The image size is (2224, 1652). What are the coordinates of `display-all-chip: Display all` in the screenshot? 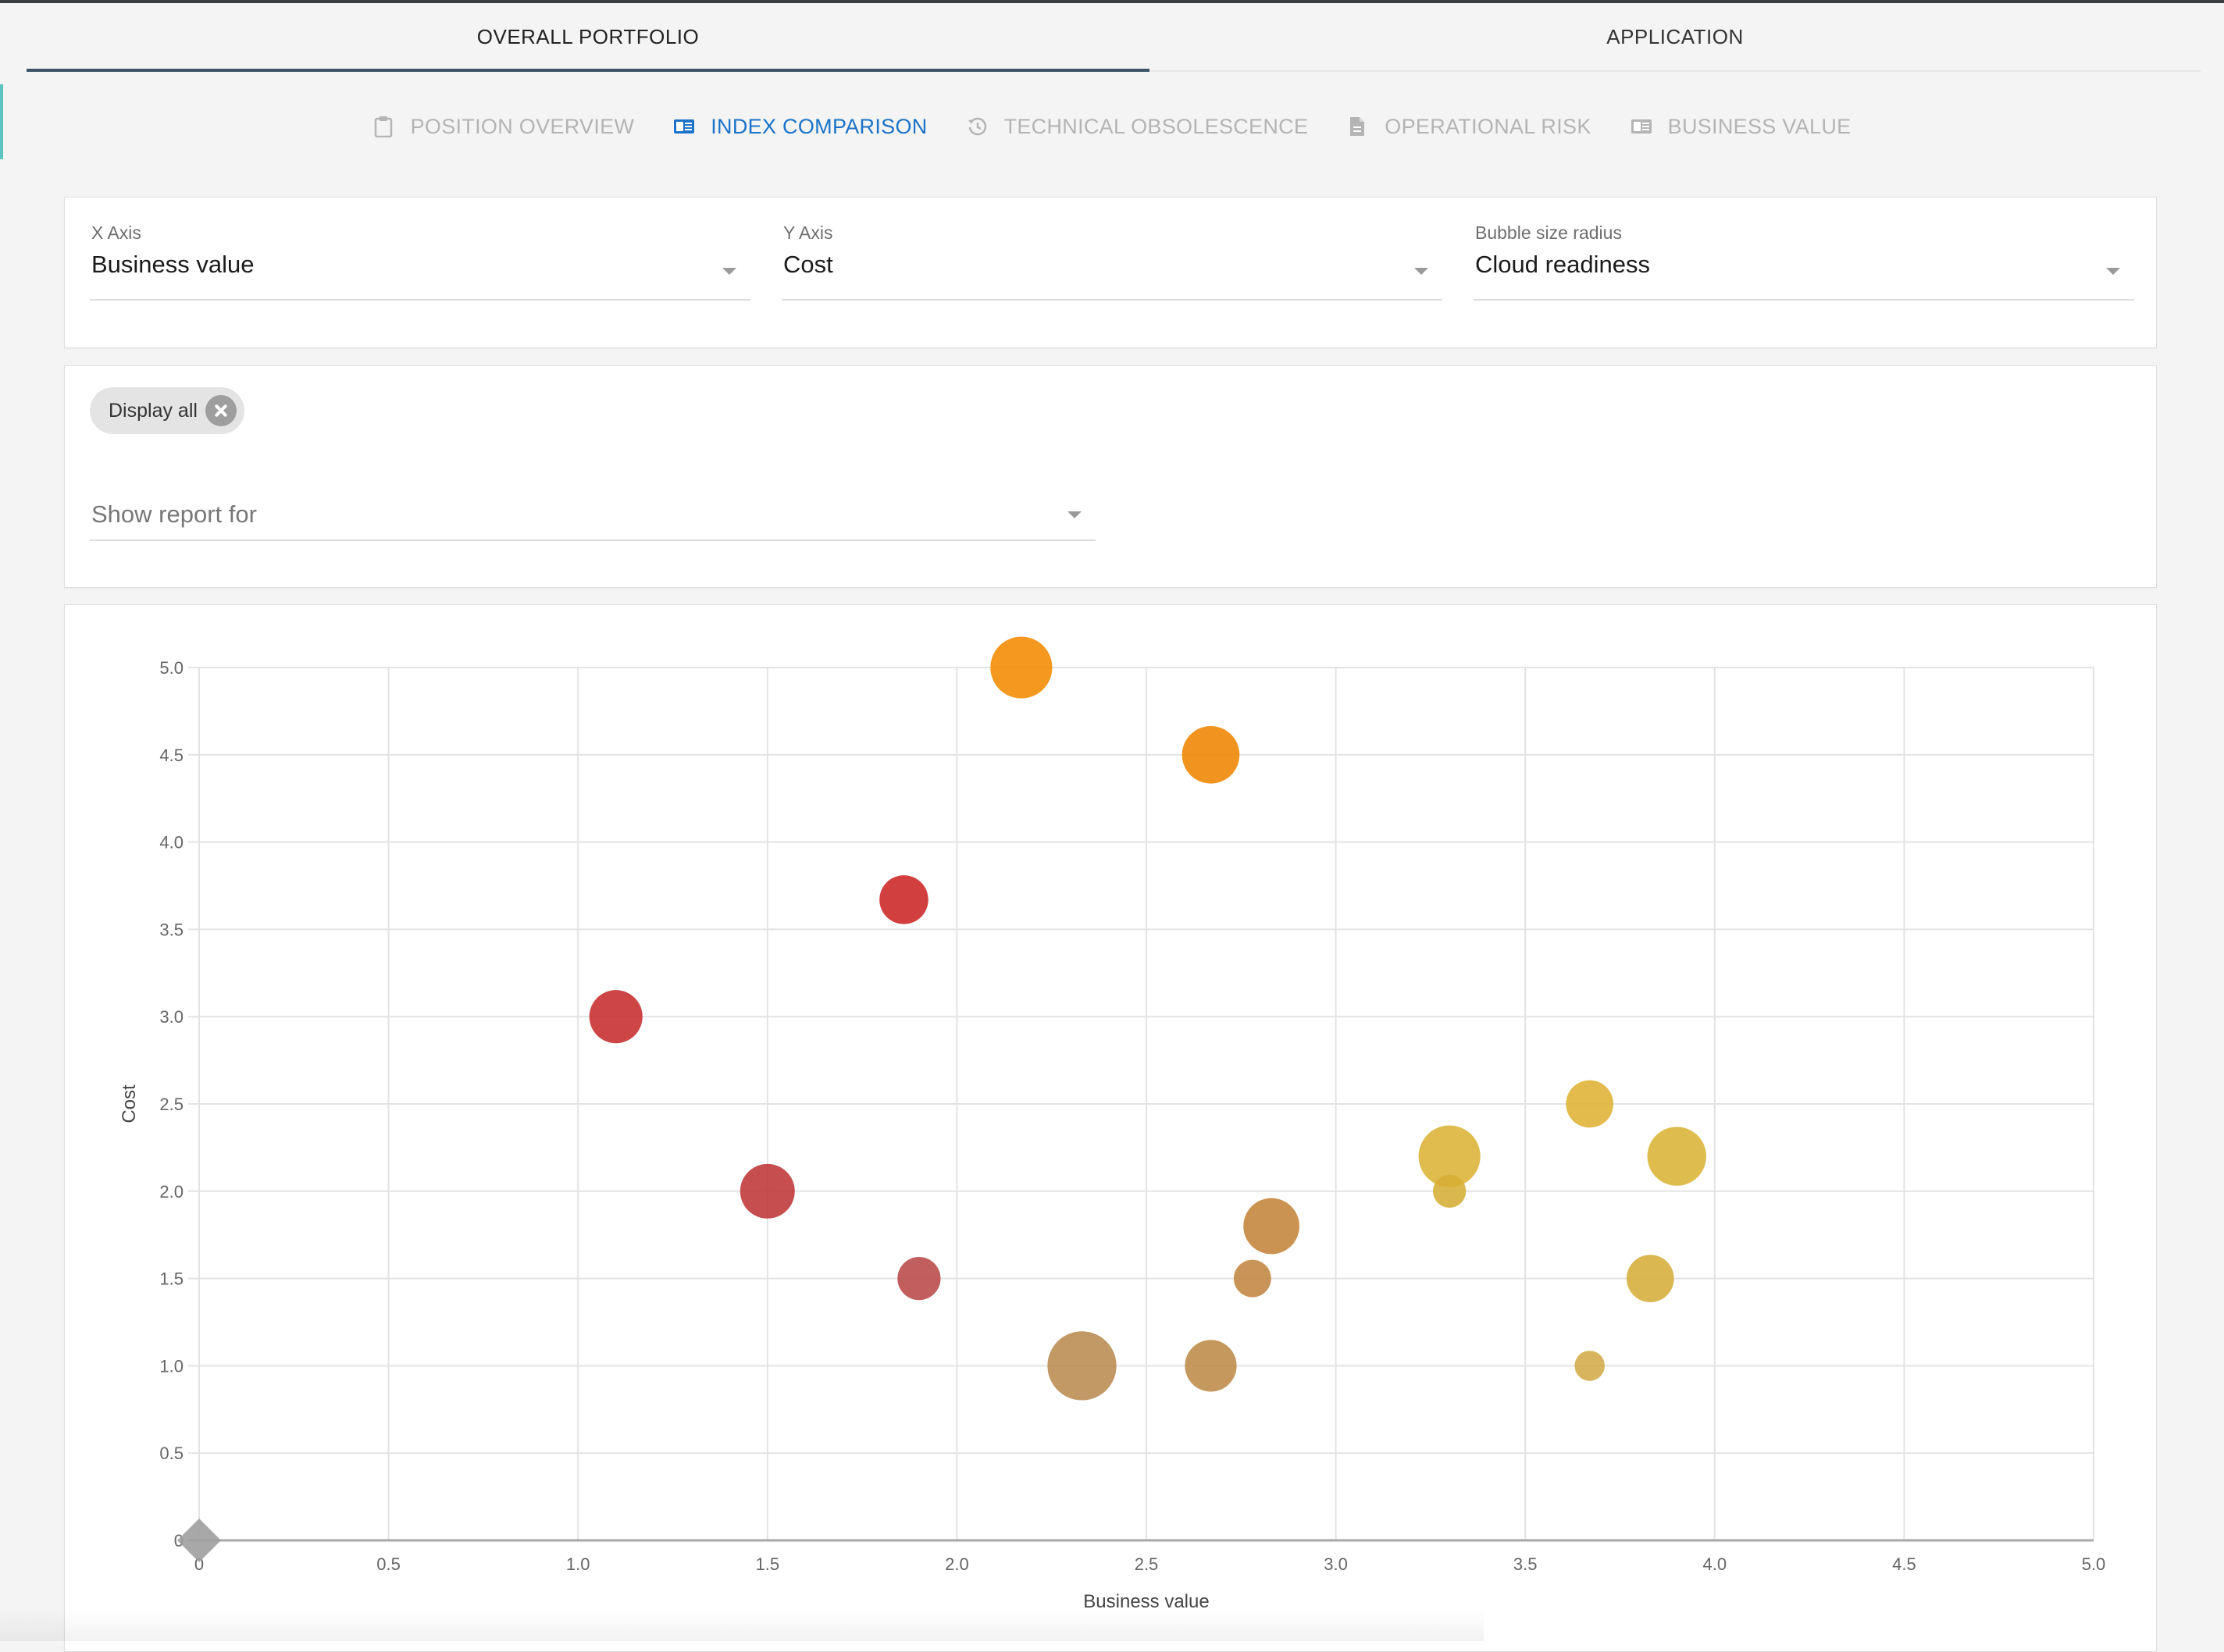 It's located at (167, 411).